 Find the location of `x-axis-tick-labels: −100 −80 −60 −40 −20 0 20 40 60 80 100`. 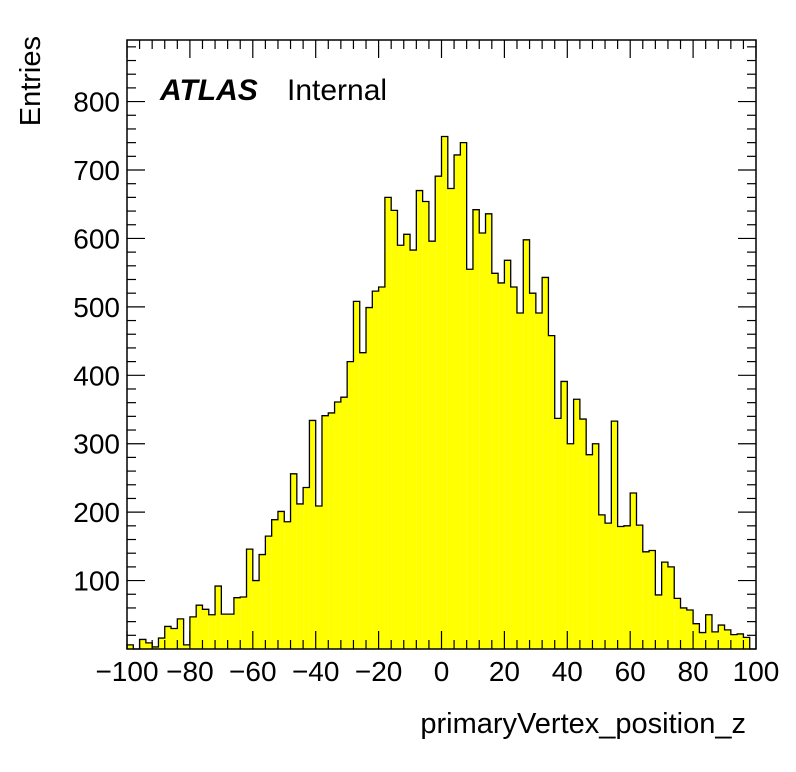

x-axis-tick-labels: −100 −80 −60 −40 −20 0 20 40 60 80 100 is located at coordinates (437, 671).